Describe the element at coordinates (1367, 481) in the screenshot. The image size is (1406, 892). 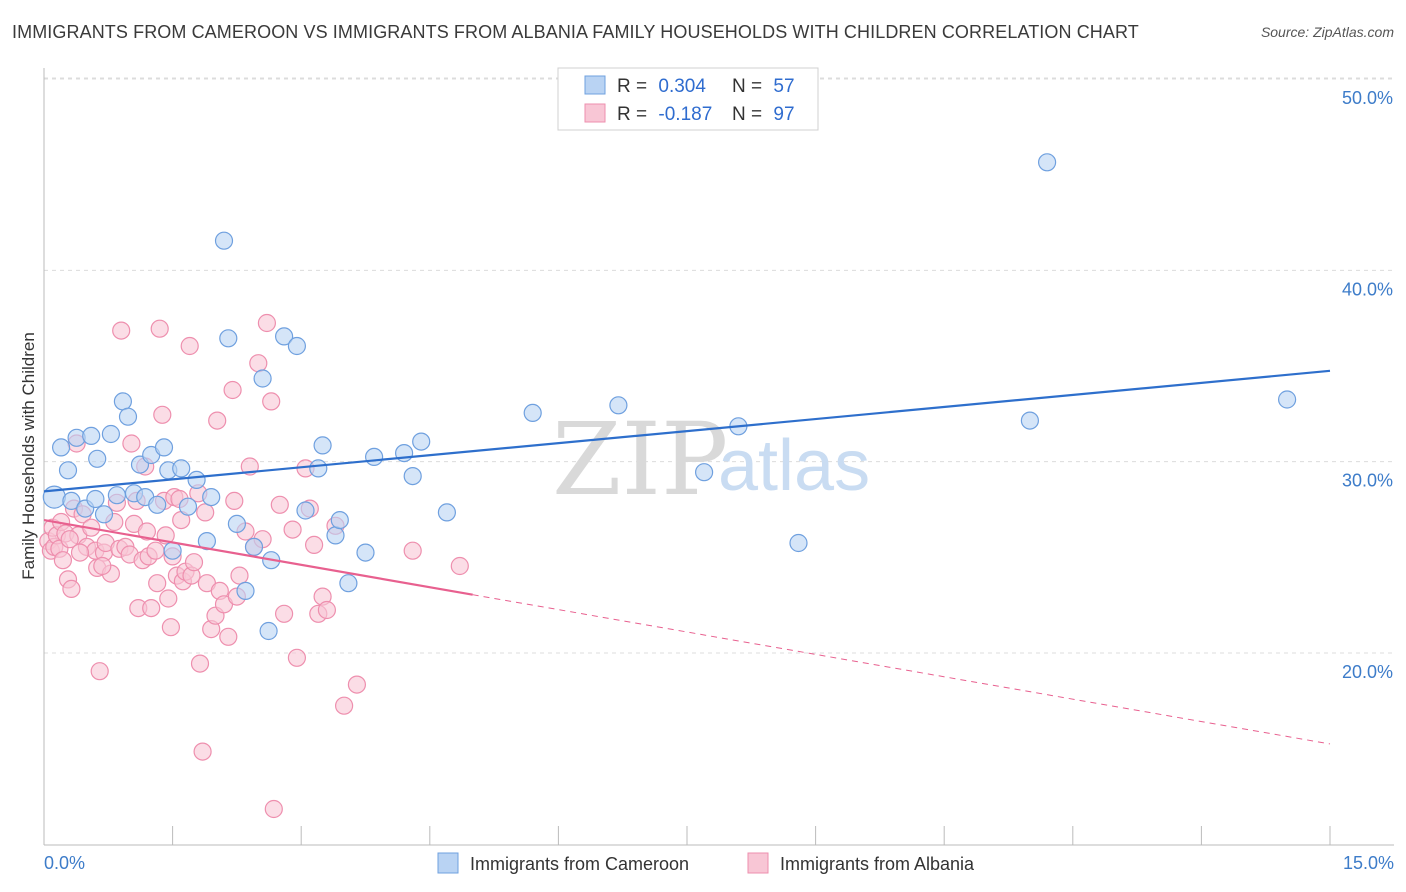
I see `y-tick-label: 30.0%` at that location.